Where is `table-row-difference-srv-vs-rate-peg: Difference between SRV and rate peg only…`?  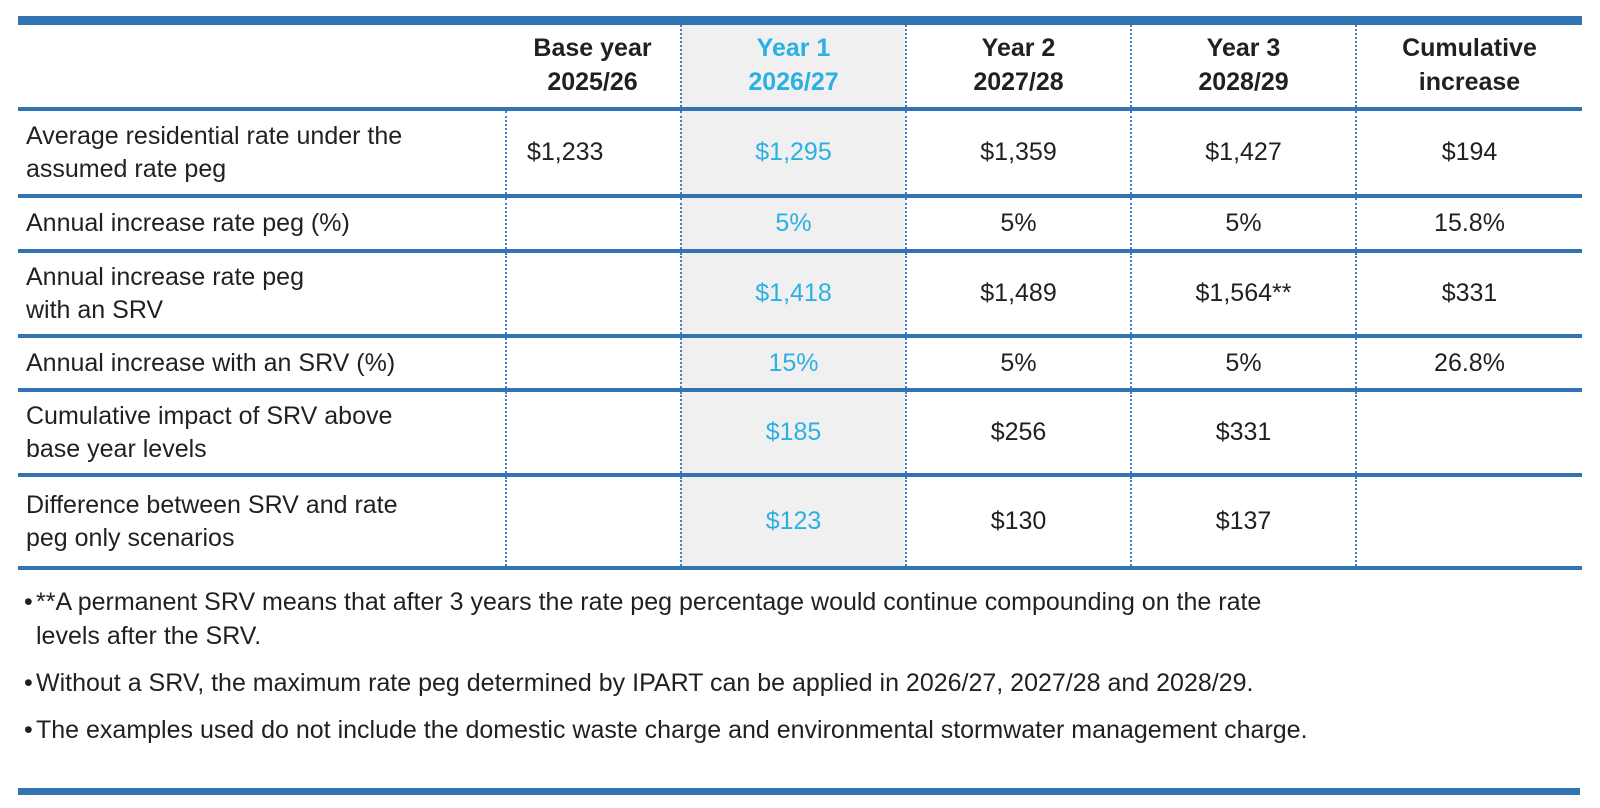
table-row-difference-srv-vs-rate-peg: Difference between SRV and rate peg only… is located at coordinates (800, 523).